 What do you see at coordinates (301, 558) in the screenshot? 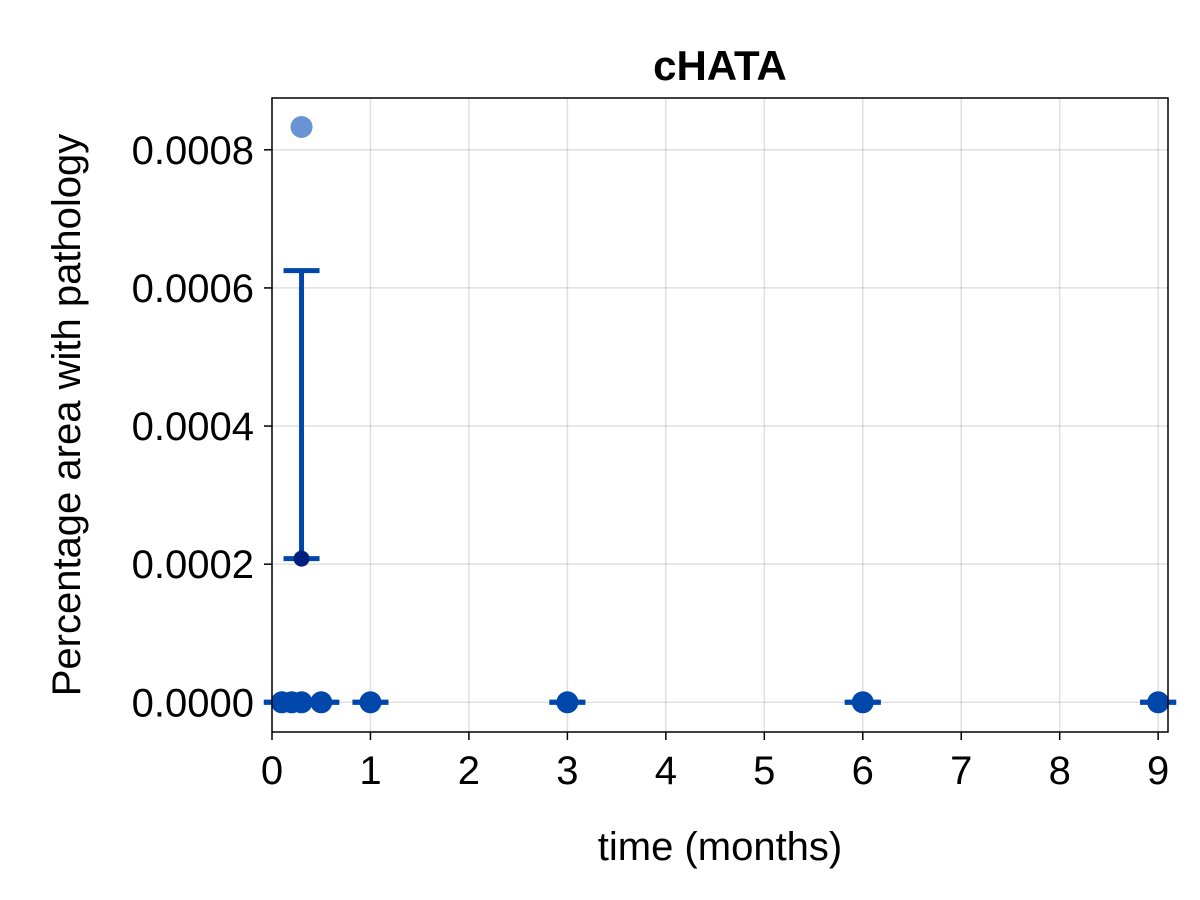
I see `mean-point` at bounding box center [301, 558].